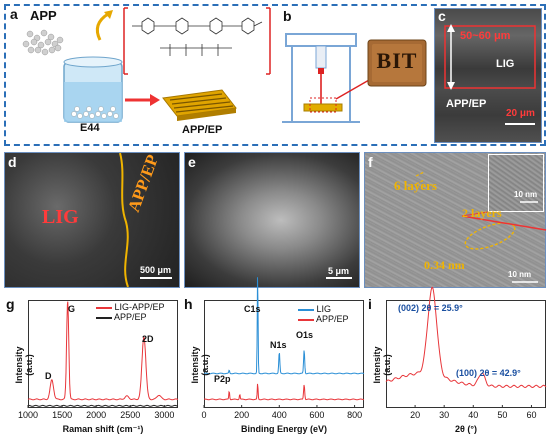  What do you see at coordinates (60, 217) in the screenshot?
I see `panel-d-lig-label: LIG` at bounding box center [60, 217].